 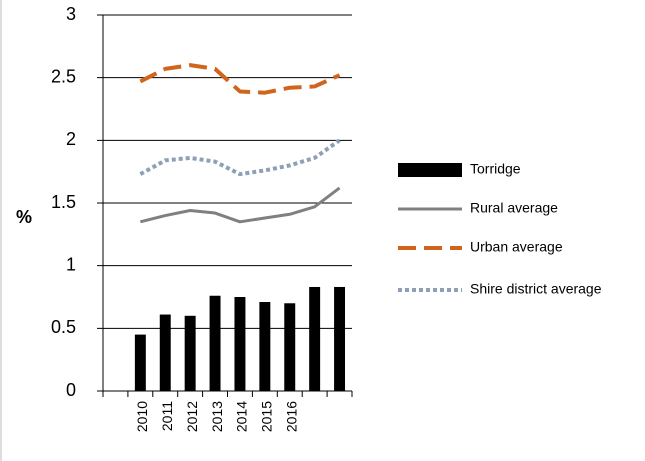 I want to click on legend-label: Shire district average, so click(x=536, y=289).